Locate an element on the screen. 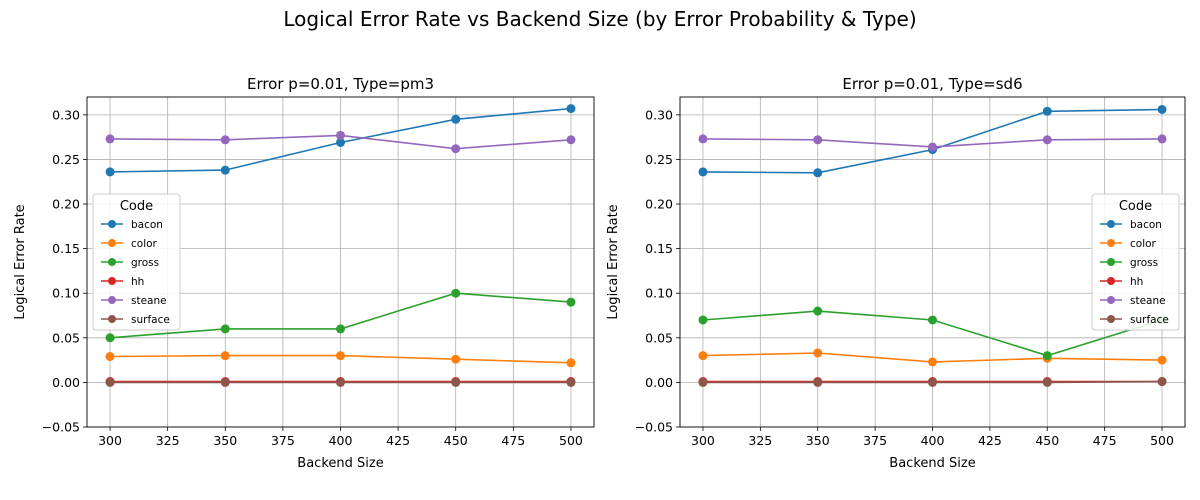  x-axis-label: Backend Size is located at coordinates (932, 463).